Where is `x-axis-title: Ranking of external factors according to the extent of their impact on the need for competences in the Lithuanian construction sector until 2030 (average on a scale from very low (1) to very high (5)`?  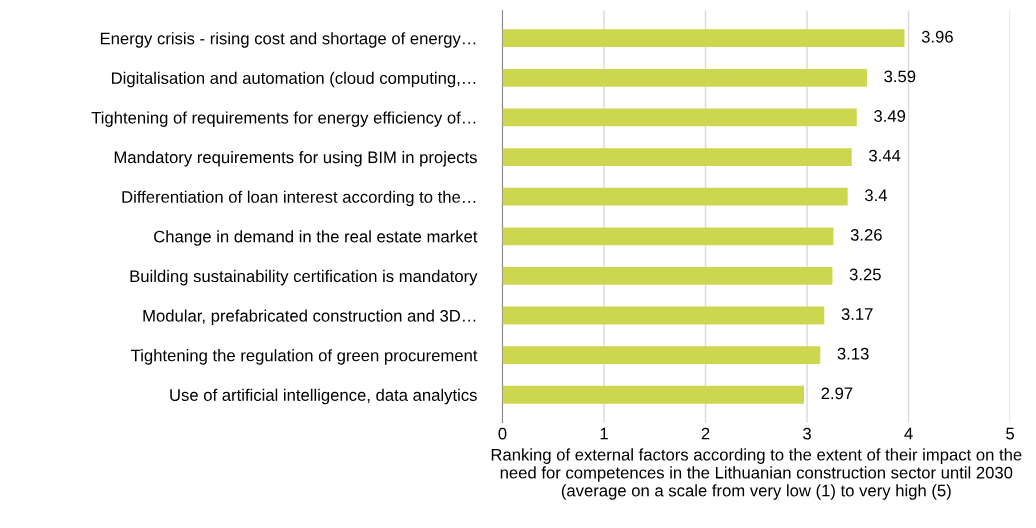
x-axis-title: Ranking of external factors according to the extent of their impact on the need for competences in the Lithuanian construction sector until 2030 (average on a scale from very low (1) to very high (5) is located at coordinates (756, 474).